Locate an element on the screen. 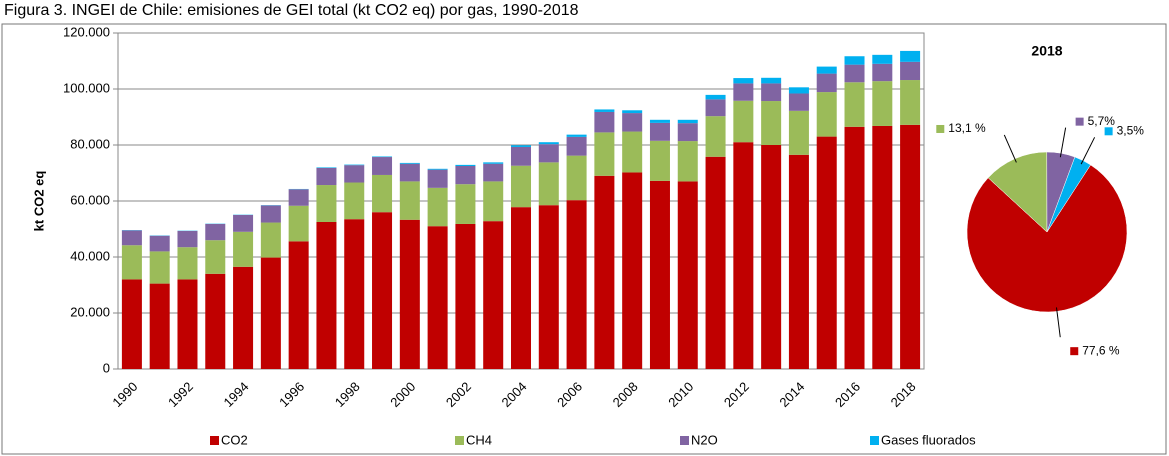  pie-label: 77,6 % is located at coordinates (1101, 350).